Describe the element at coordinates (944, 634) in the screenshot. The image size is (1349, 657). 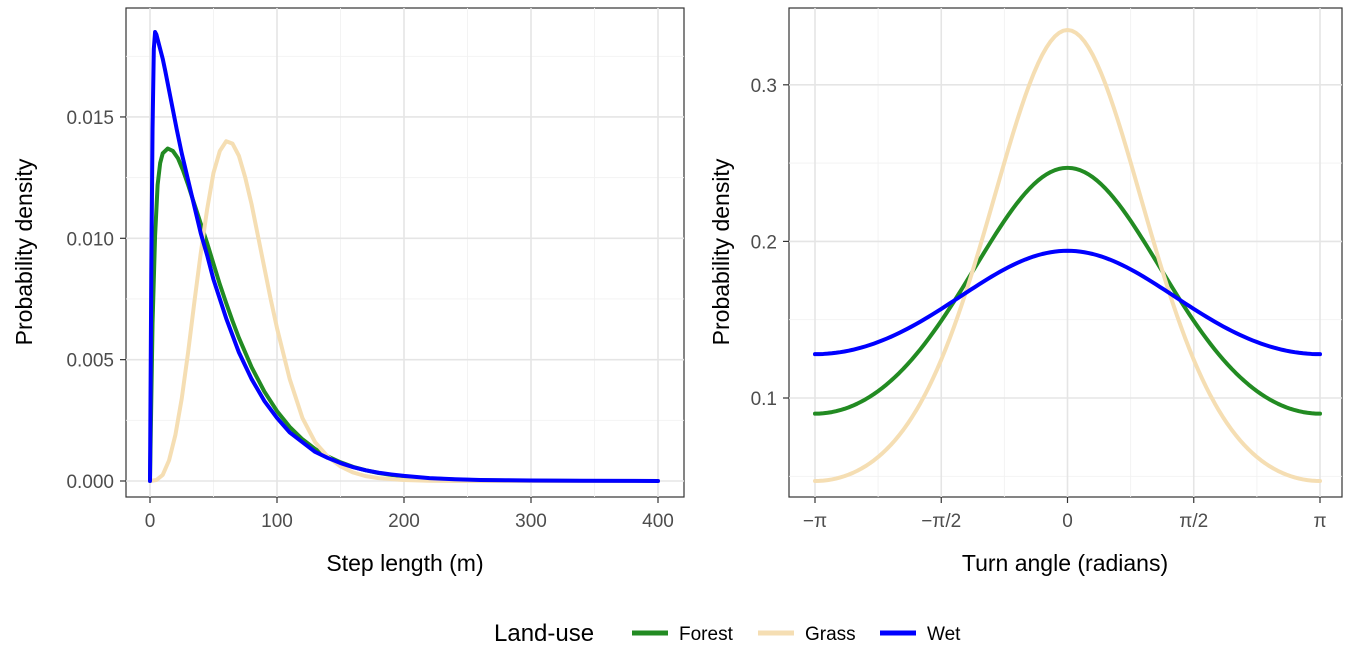
I see `legend-label-wet: Wet` at that location.